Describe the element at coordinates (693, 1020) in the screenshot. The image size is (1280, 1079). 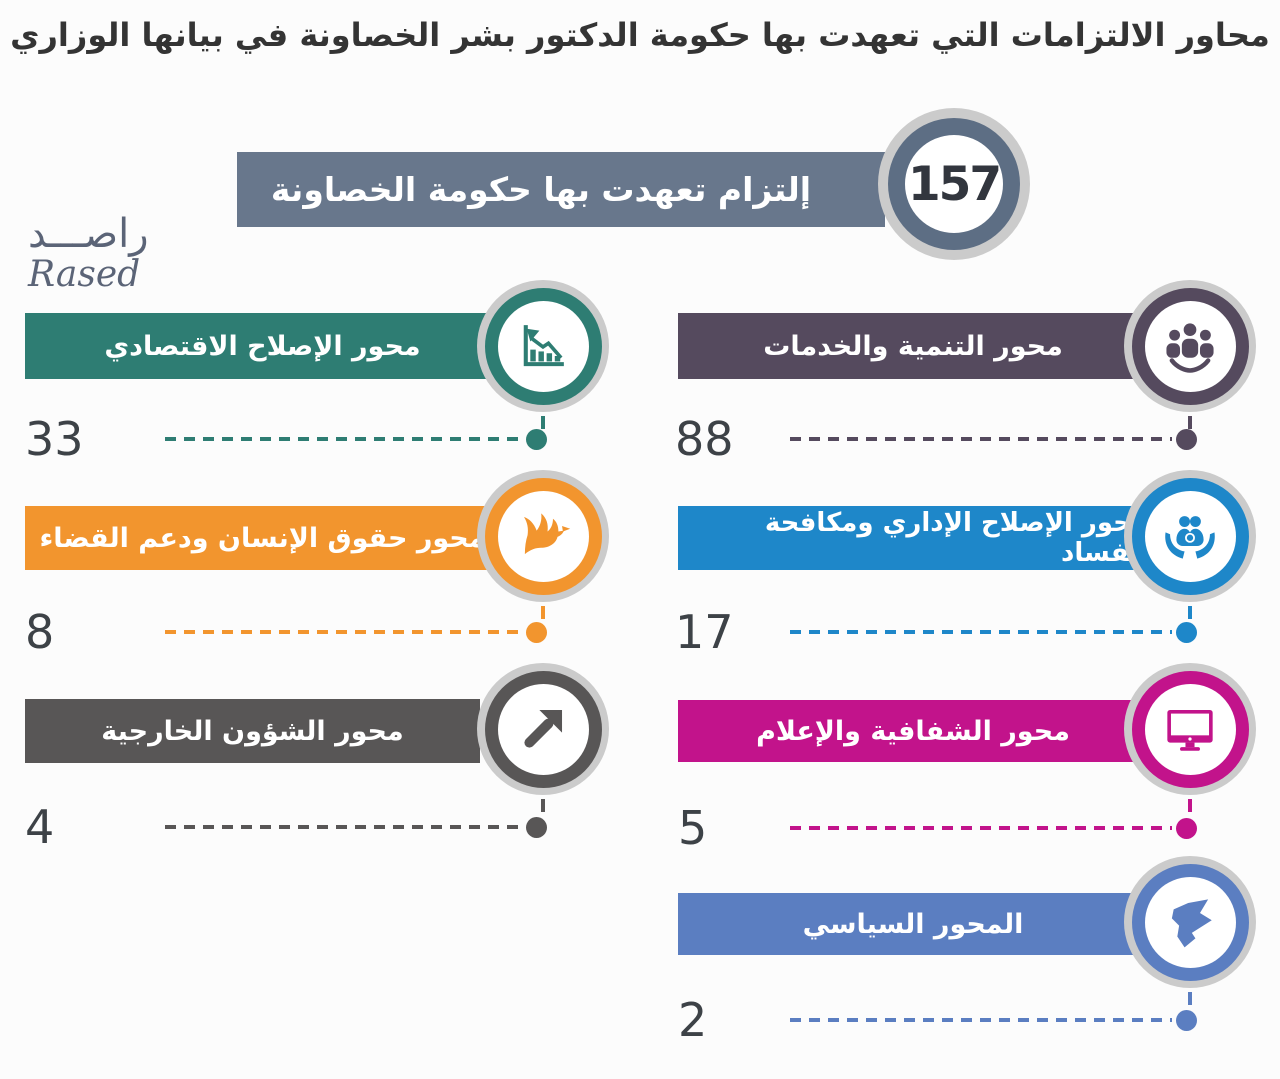
I see `axis-value: 2` at that location.